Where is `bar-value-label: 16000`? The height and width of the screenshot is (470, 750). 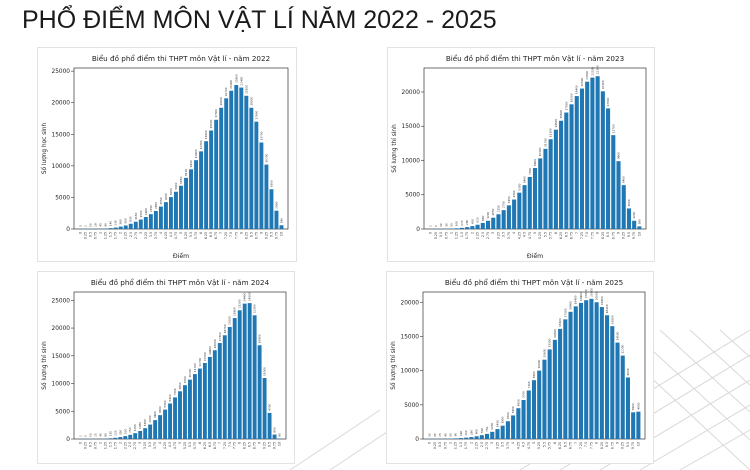
bar-value-label: 16000 is located at coordinates (215, 343).